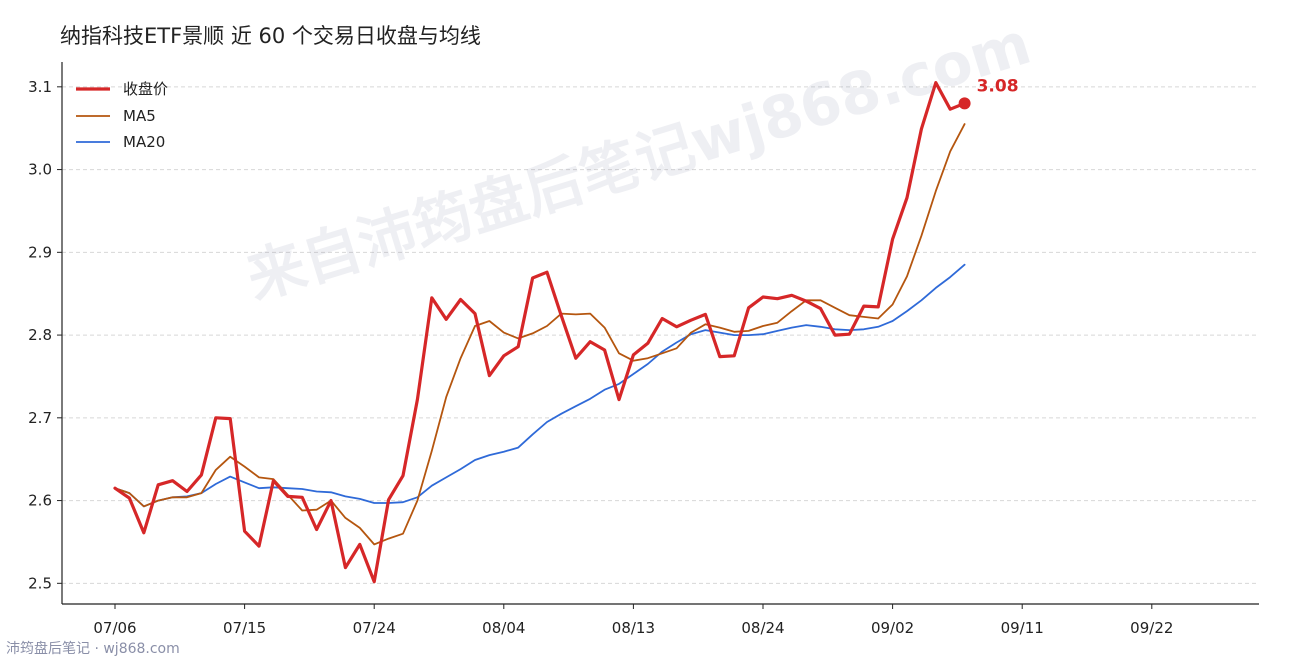 This screenshot has height=660, width=1290. I want to click on x-tick-label: 09/02, so click(892, 628).